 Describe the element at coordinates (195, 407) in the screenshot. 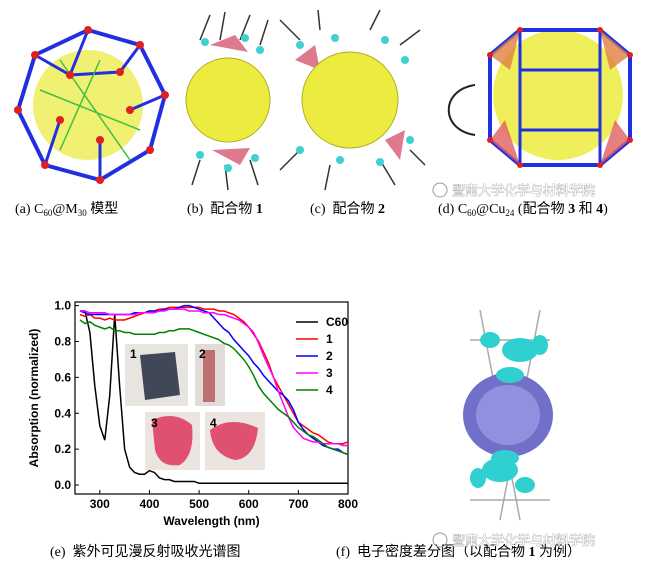

I see `inset-photos` at that location.